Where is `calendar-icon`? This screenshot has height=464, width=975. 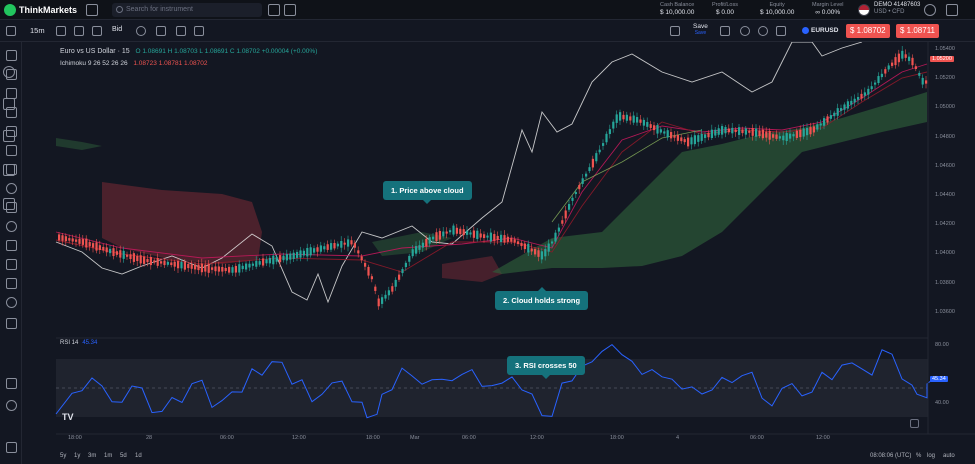 calendar-icon is located at coordinates (9, 136).